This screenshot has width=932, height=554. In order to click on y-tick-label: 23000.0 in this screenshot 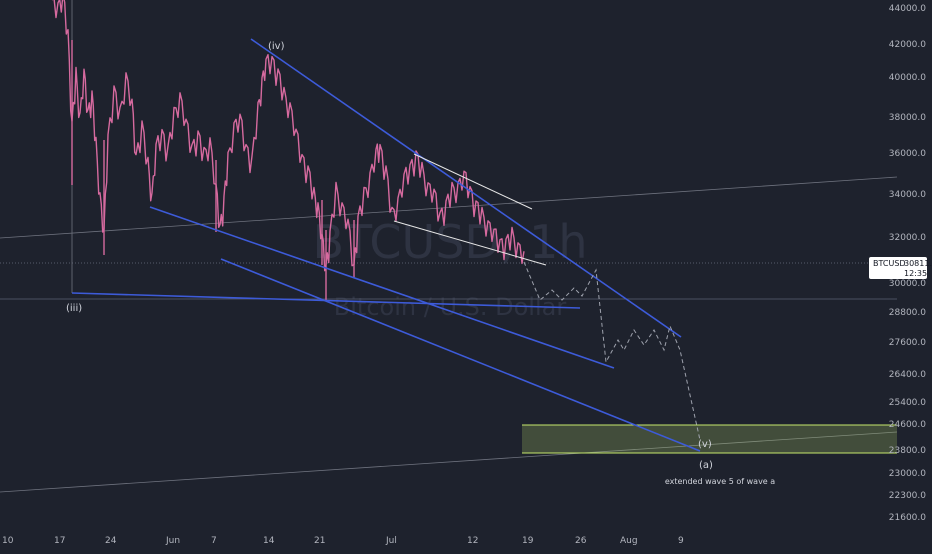, I will do `click(907, 474)`.